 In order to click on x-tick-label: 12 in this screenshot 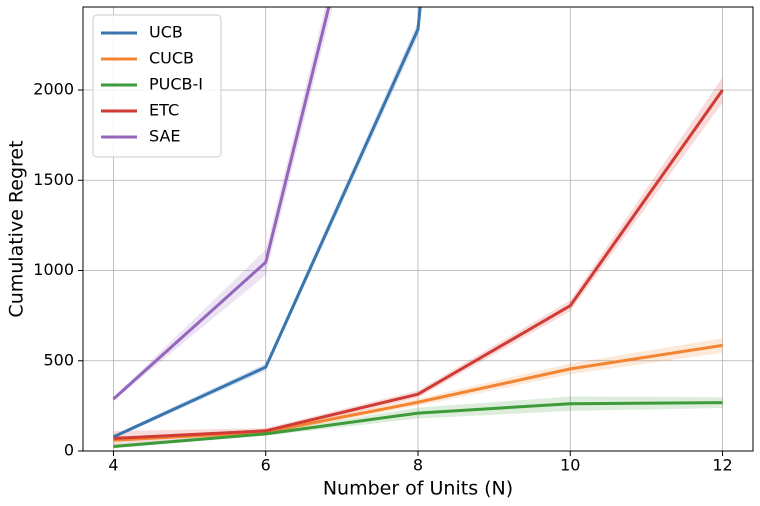, I will do `click(722, 465)`.